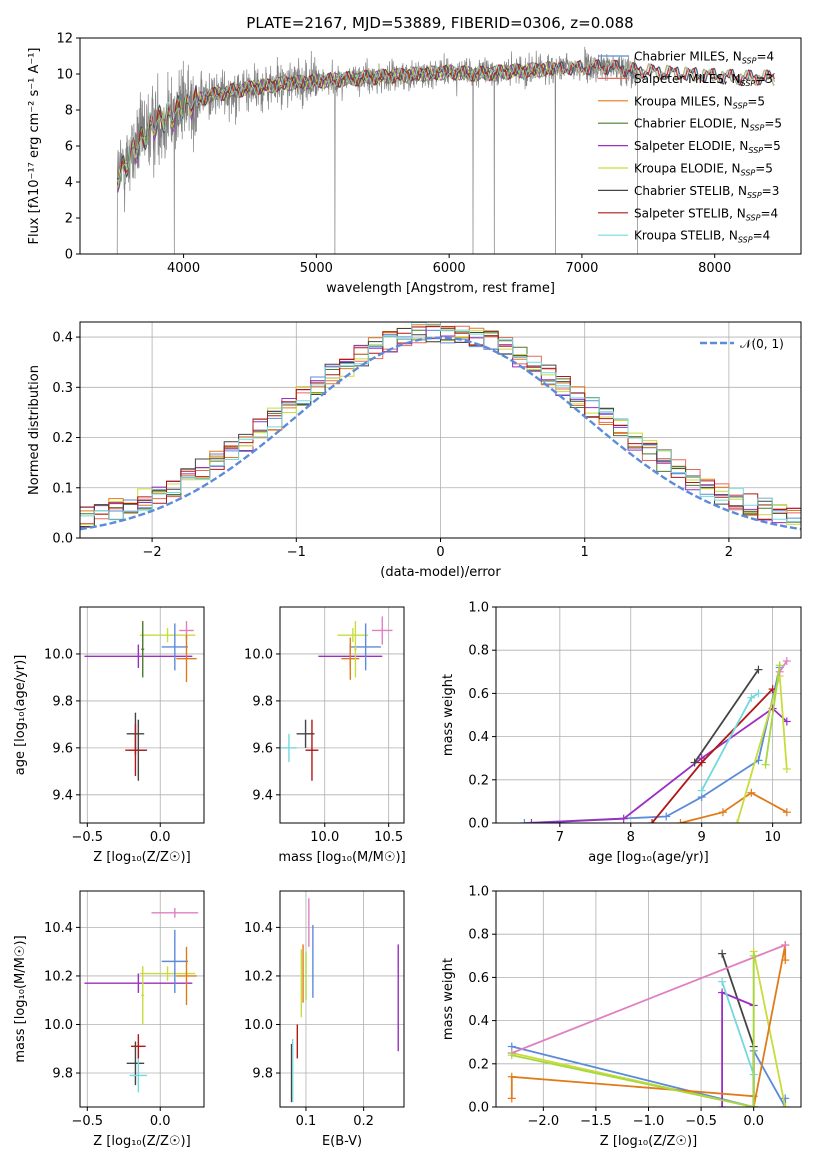 Image resolution: width=819 pixels, height=1170 pixels. I want to click on y-tick-label: 9.6, so click(62, 748).